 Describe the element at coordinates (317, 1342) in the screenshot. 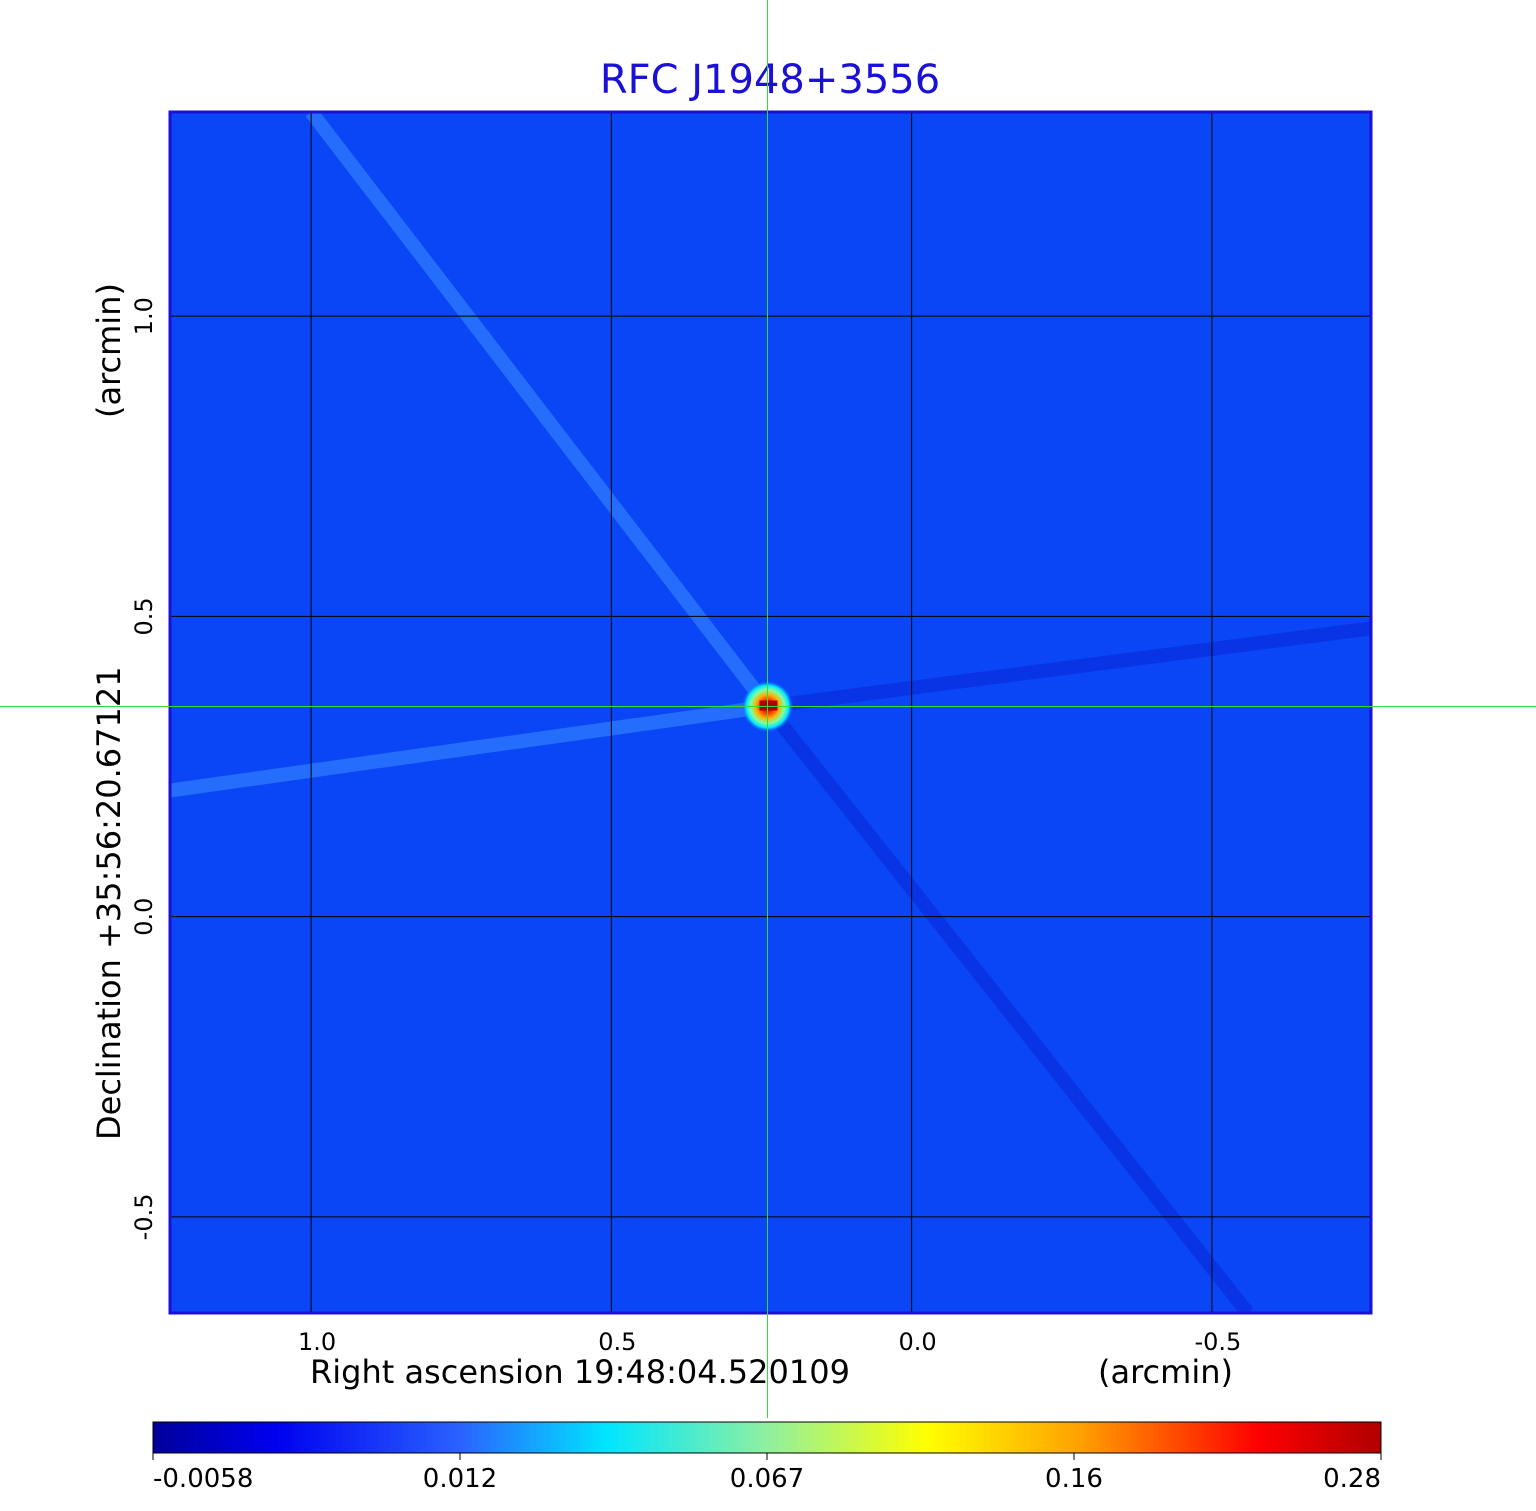

I see `x-tick-label-1: 1.0` at that location.